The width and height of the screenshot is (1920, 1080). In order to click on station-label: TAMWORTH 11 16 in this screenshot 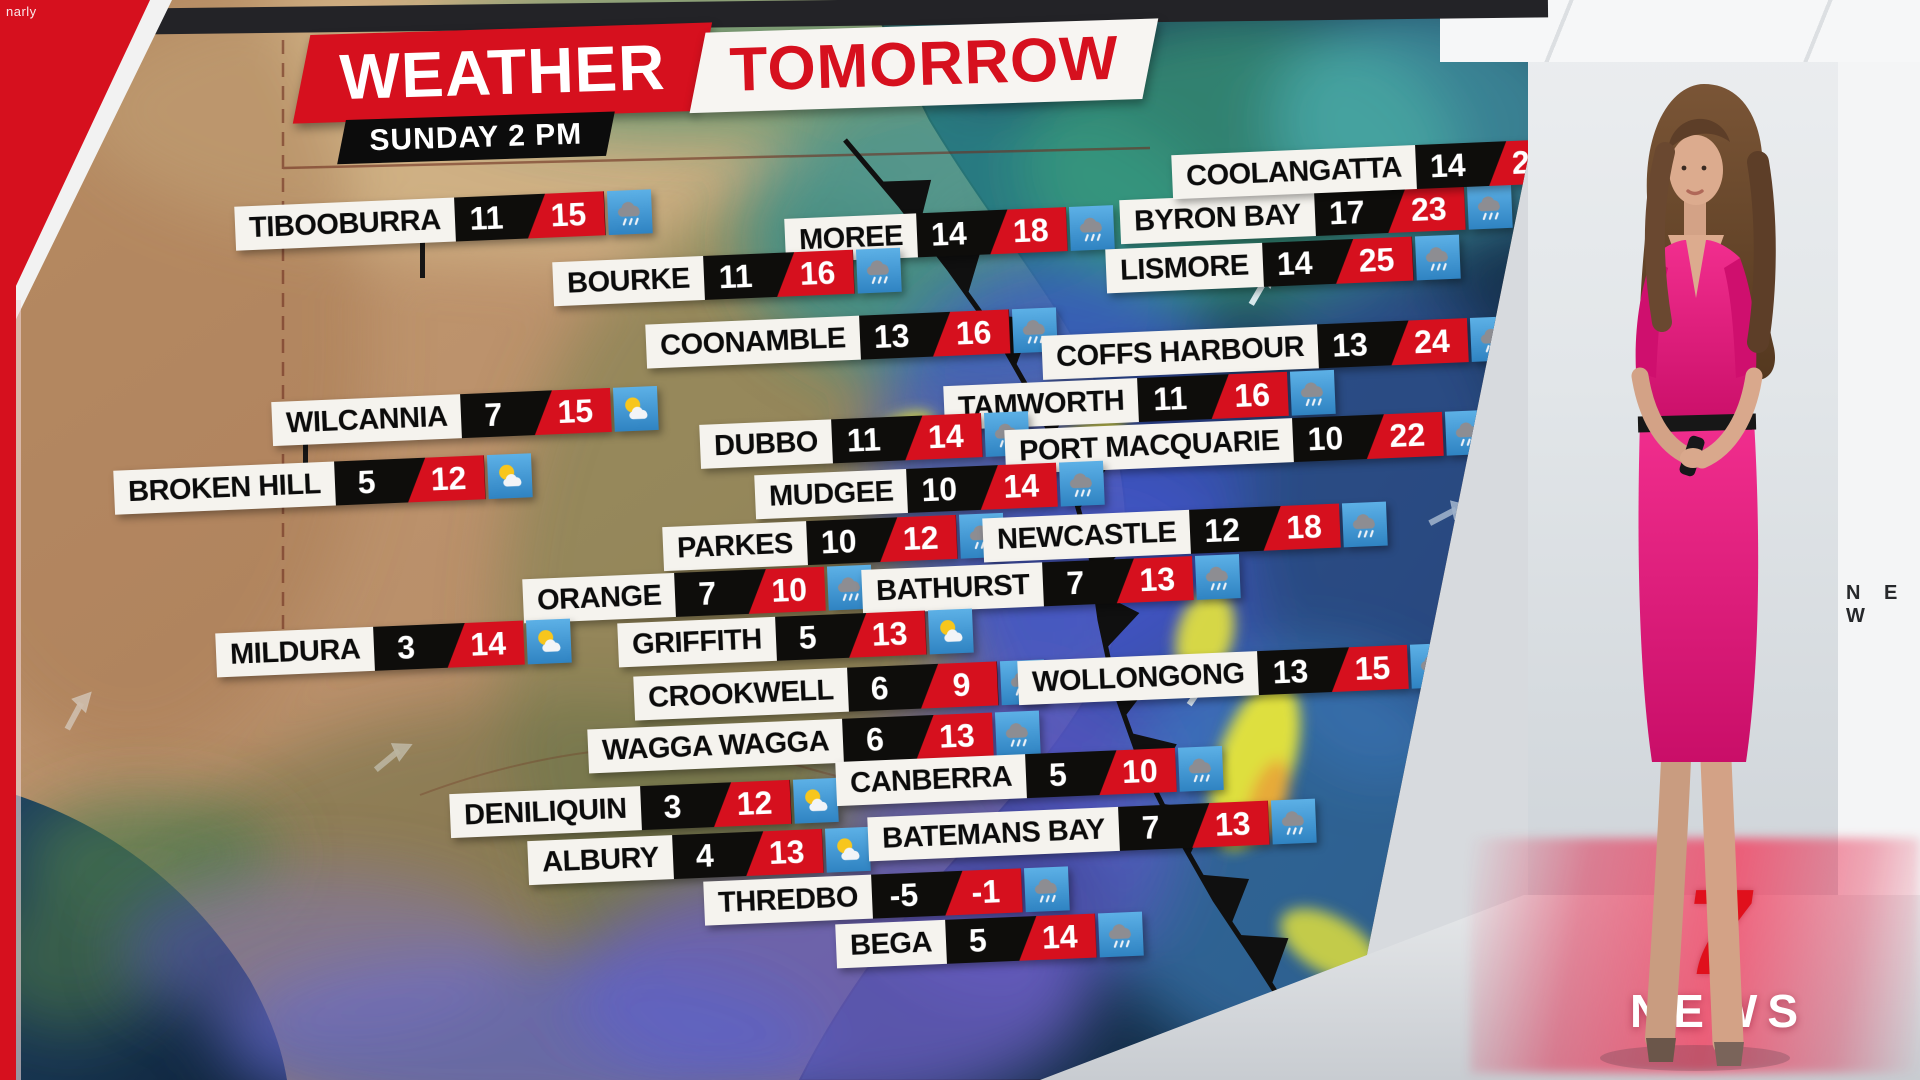, I will do `click(1139, 400)`.